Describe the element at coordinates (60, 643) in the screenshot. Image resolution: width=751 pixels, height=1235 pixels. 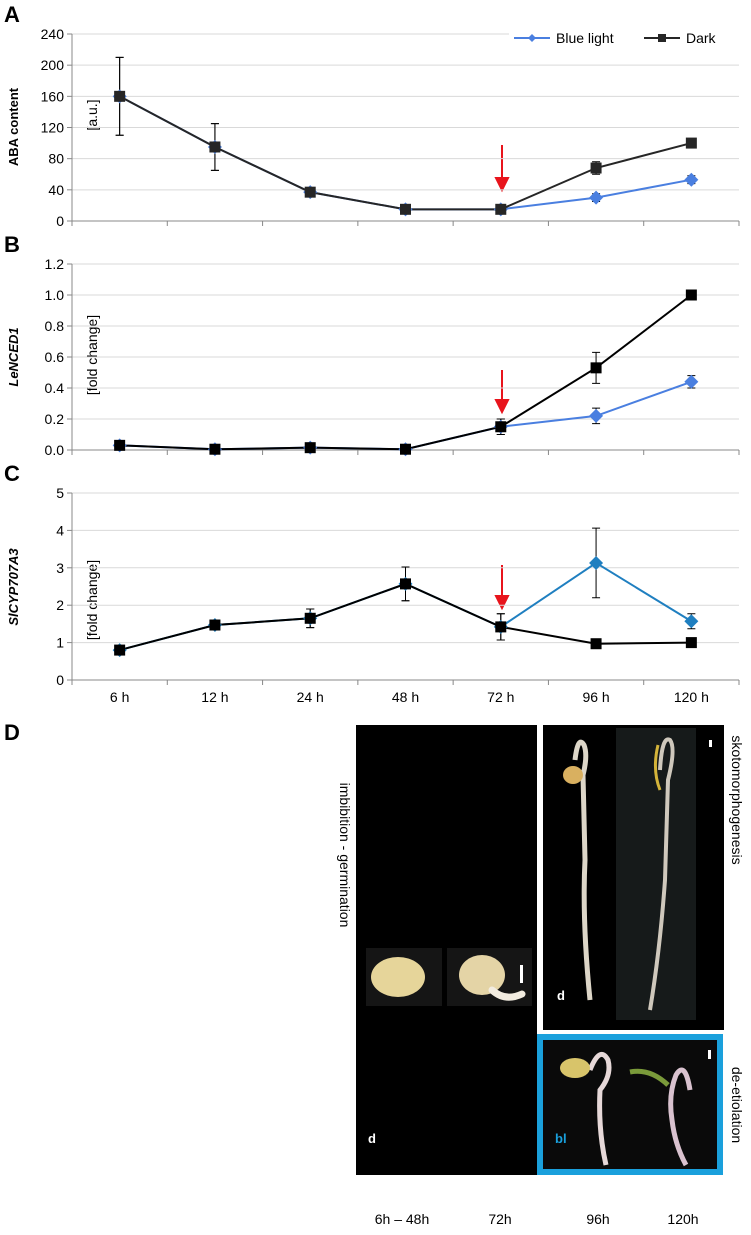
I see `y-tick-label: 1` at that location.